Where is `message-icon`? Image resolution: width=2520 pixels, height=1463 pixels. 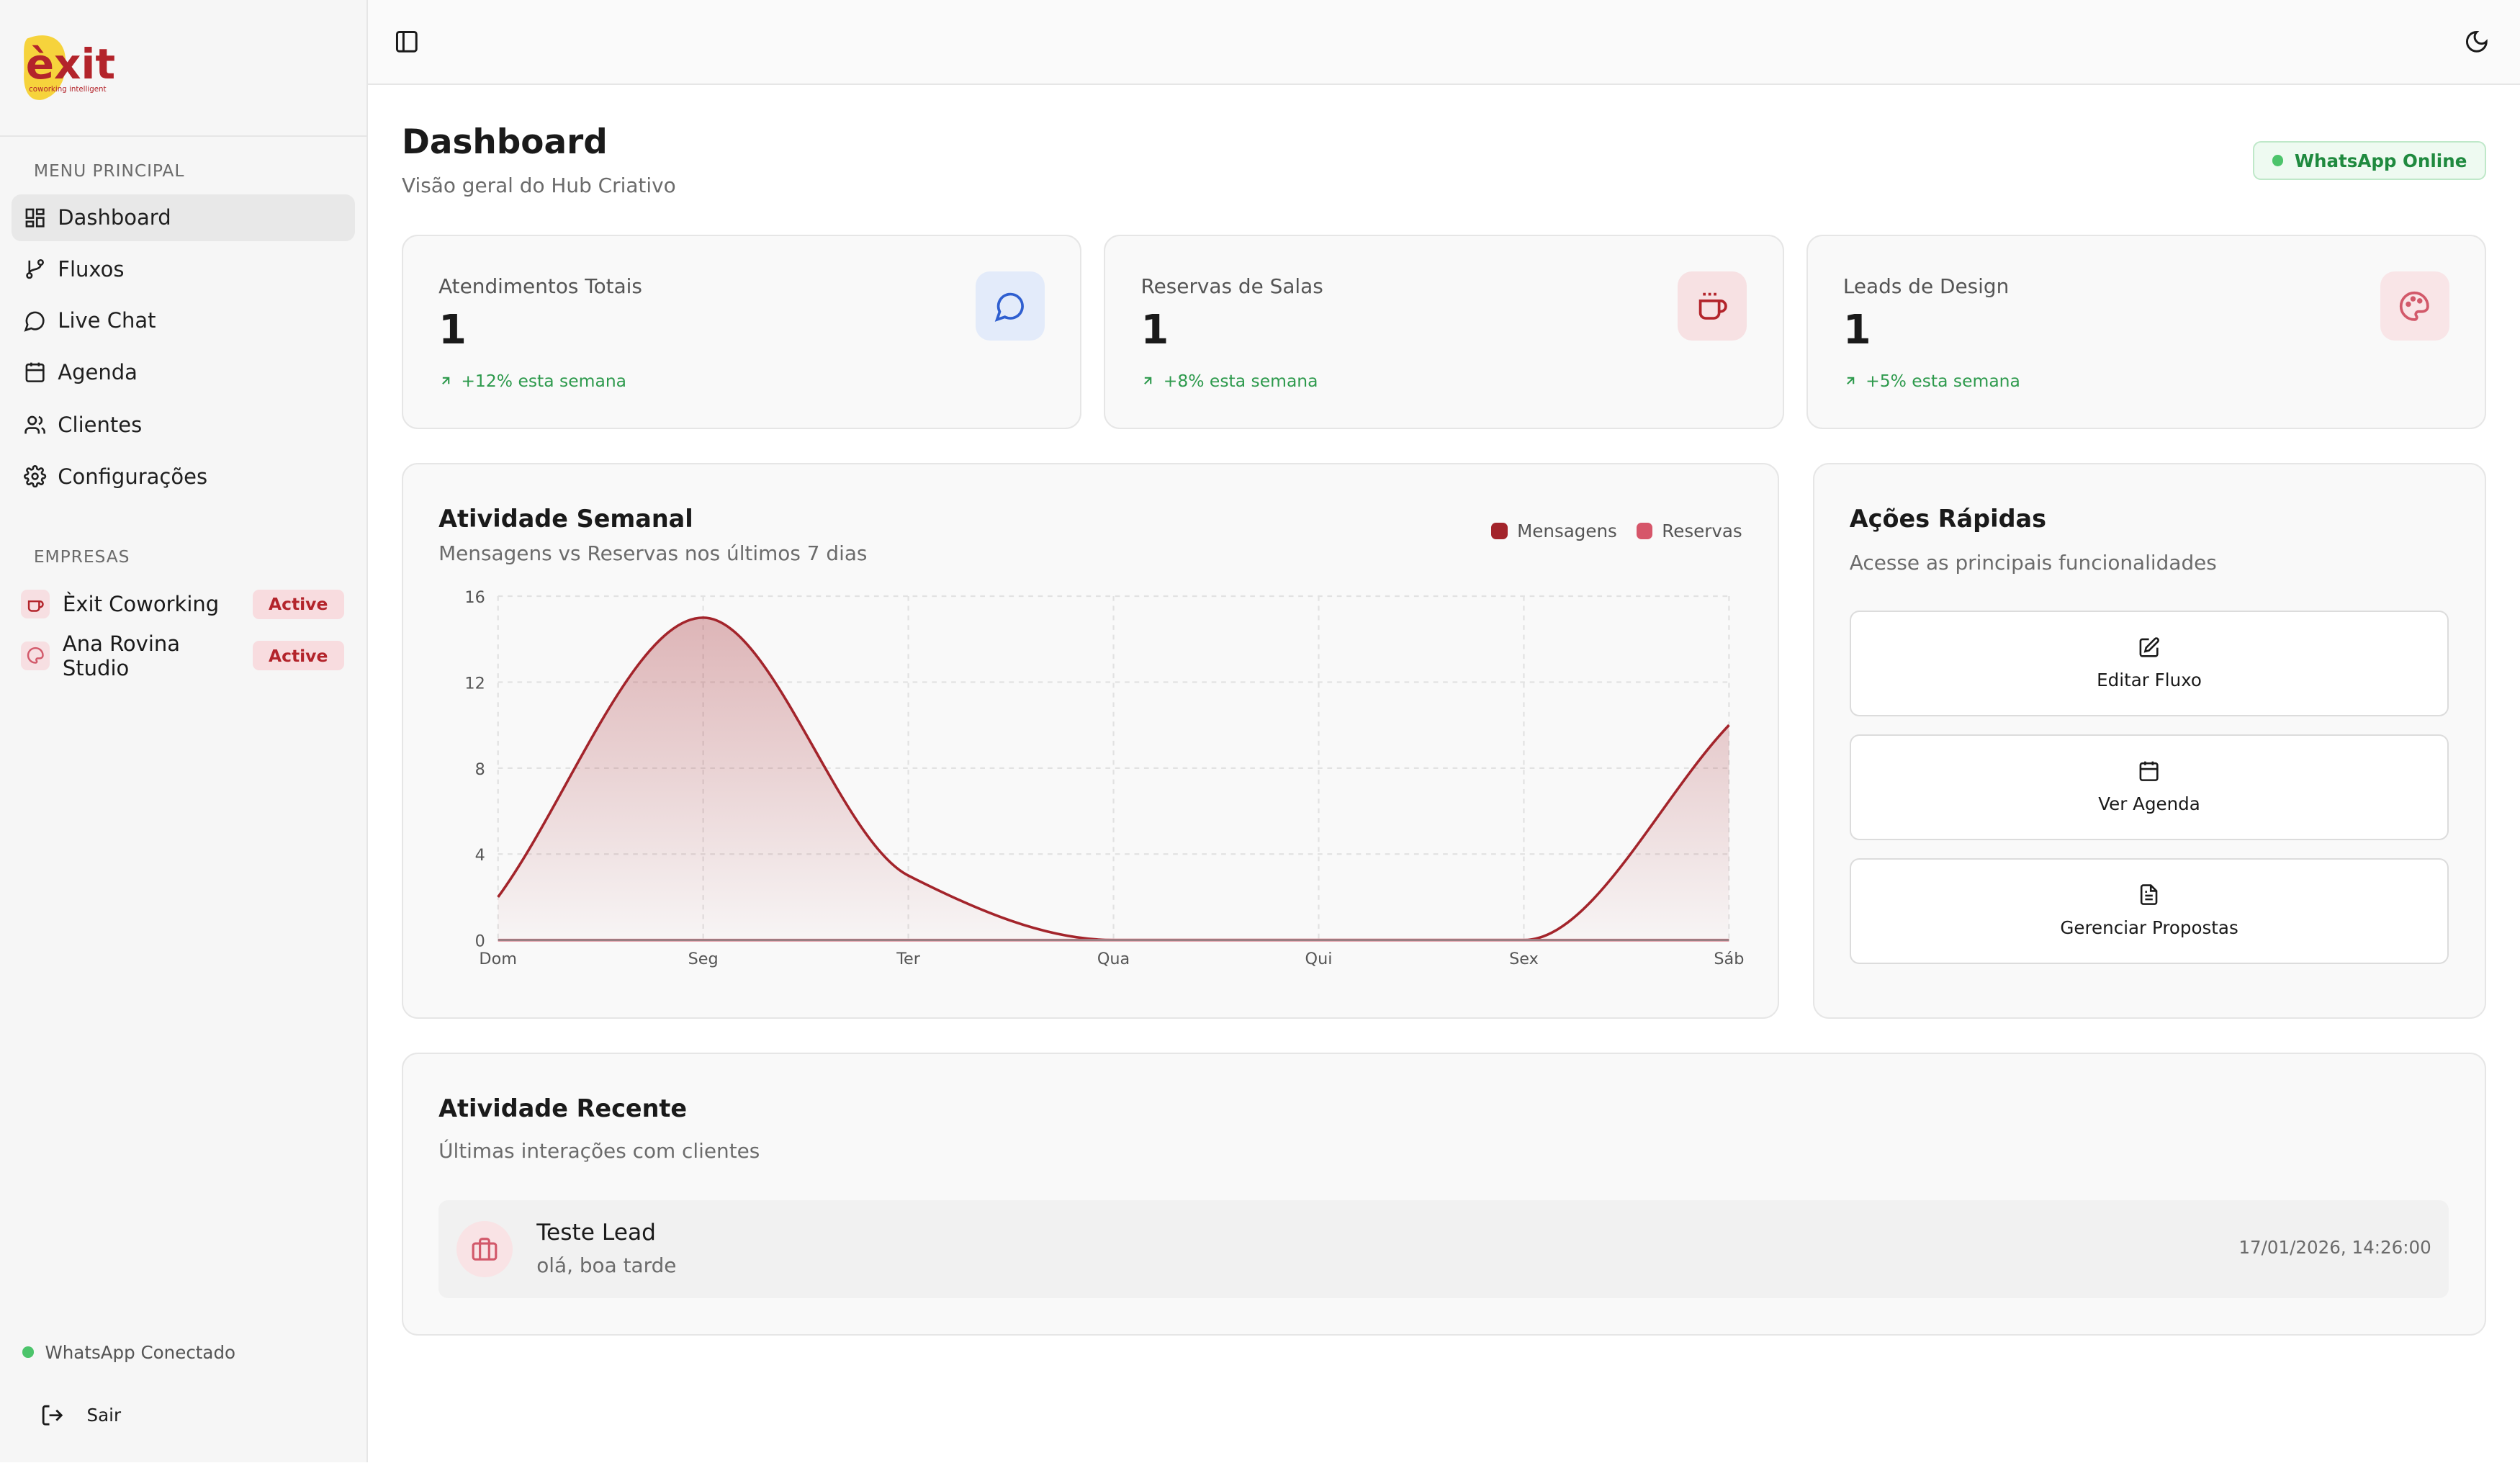
message-icon is located at coordinates (1009, 307).